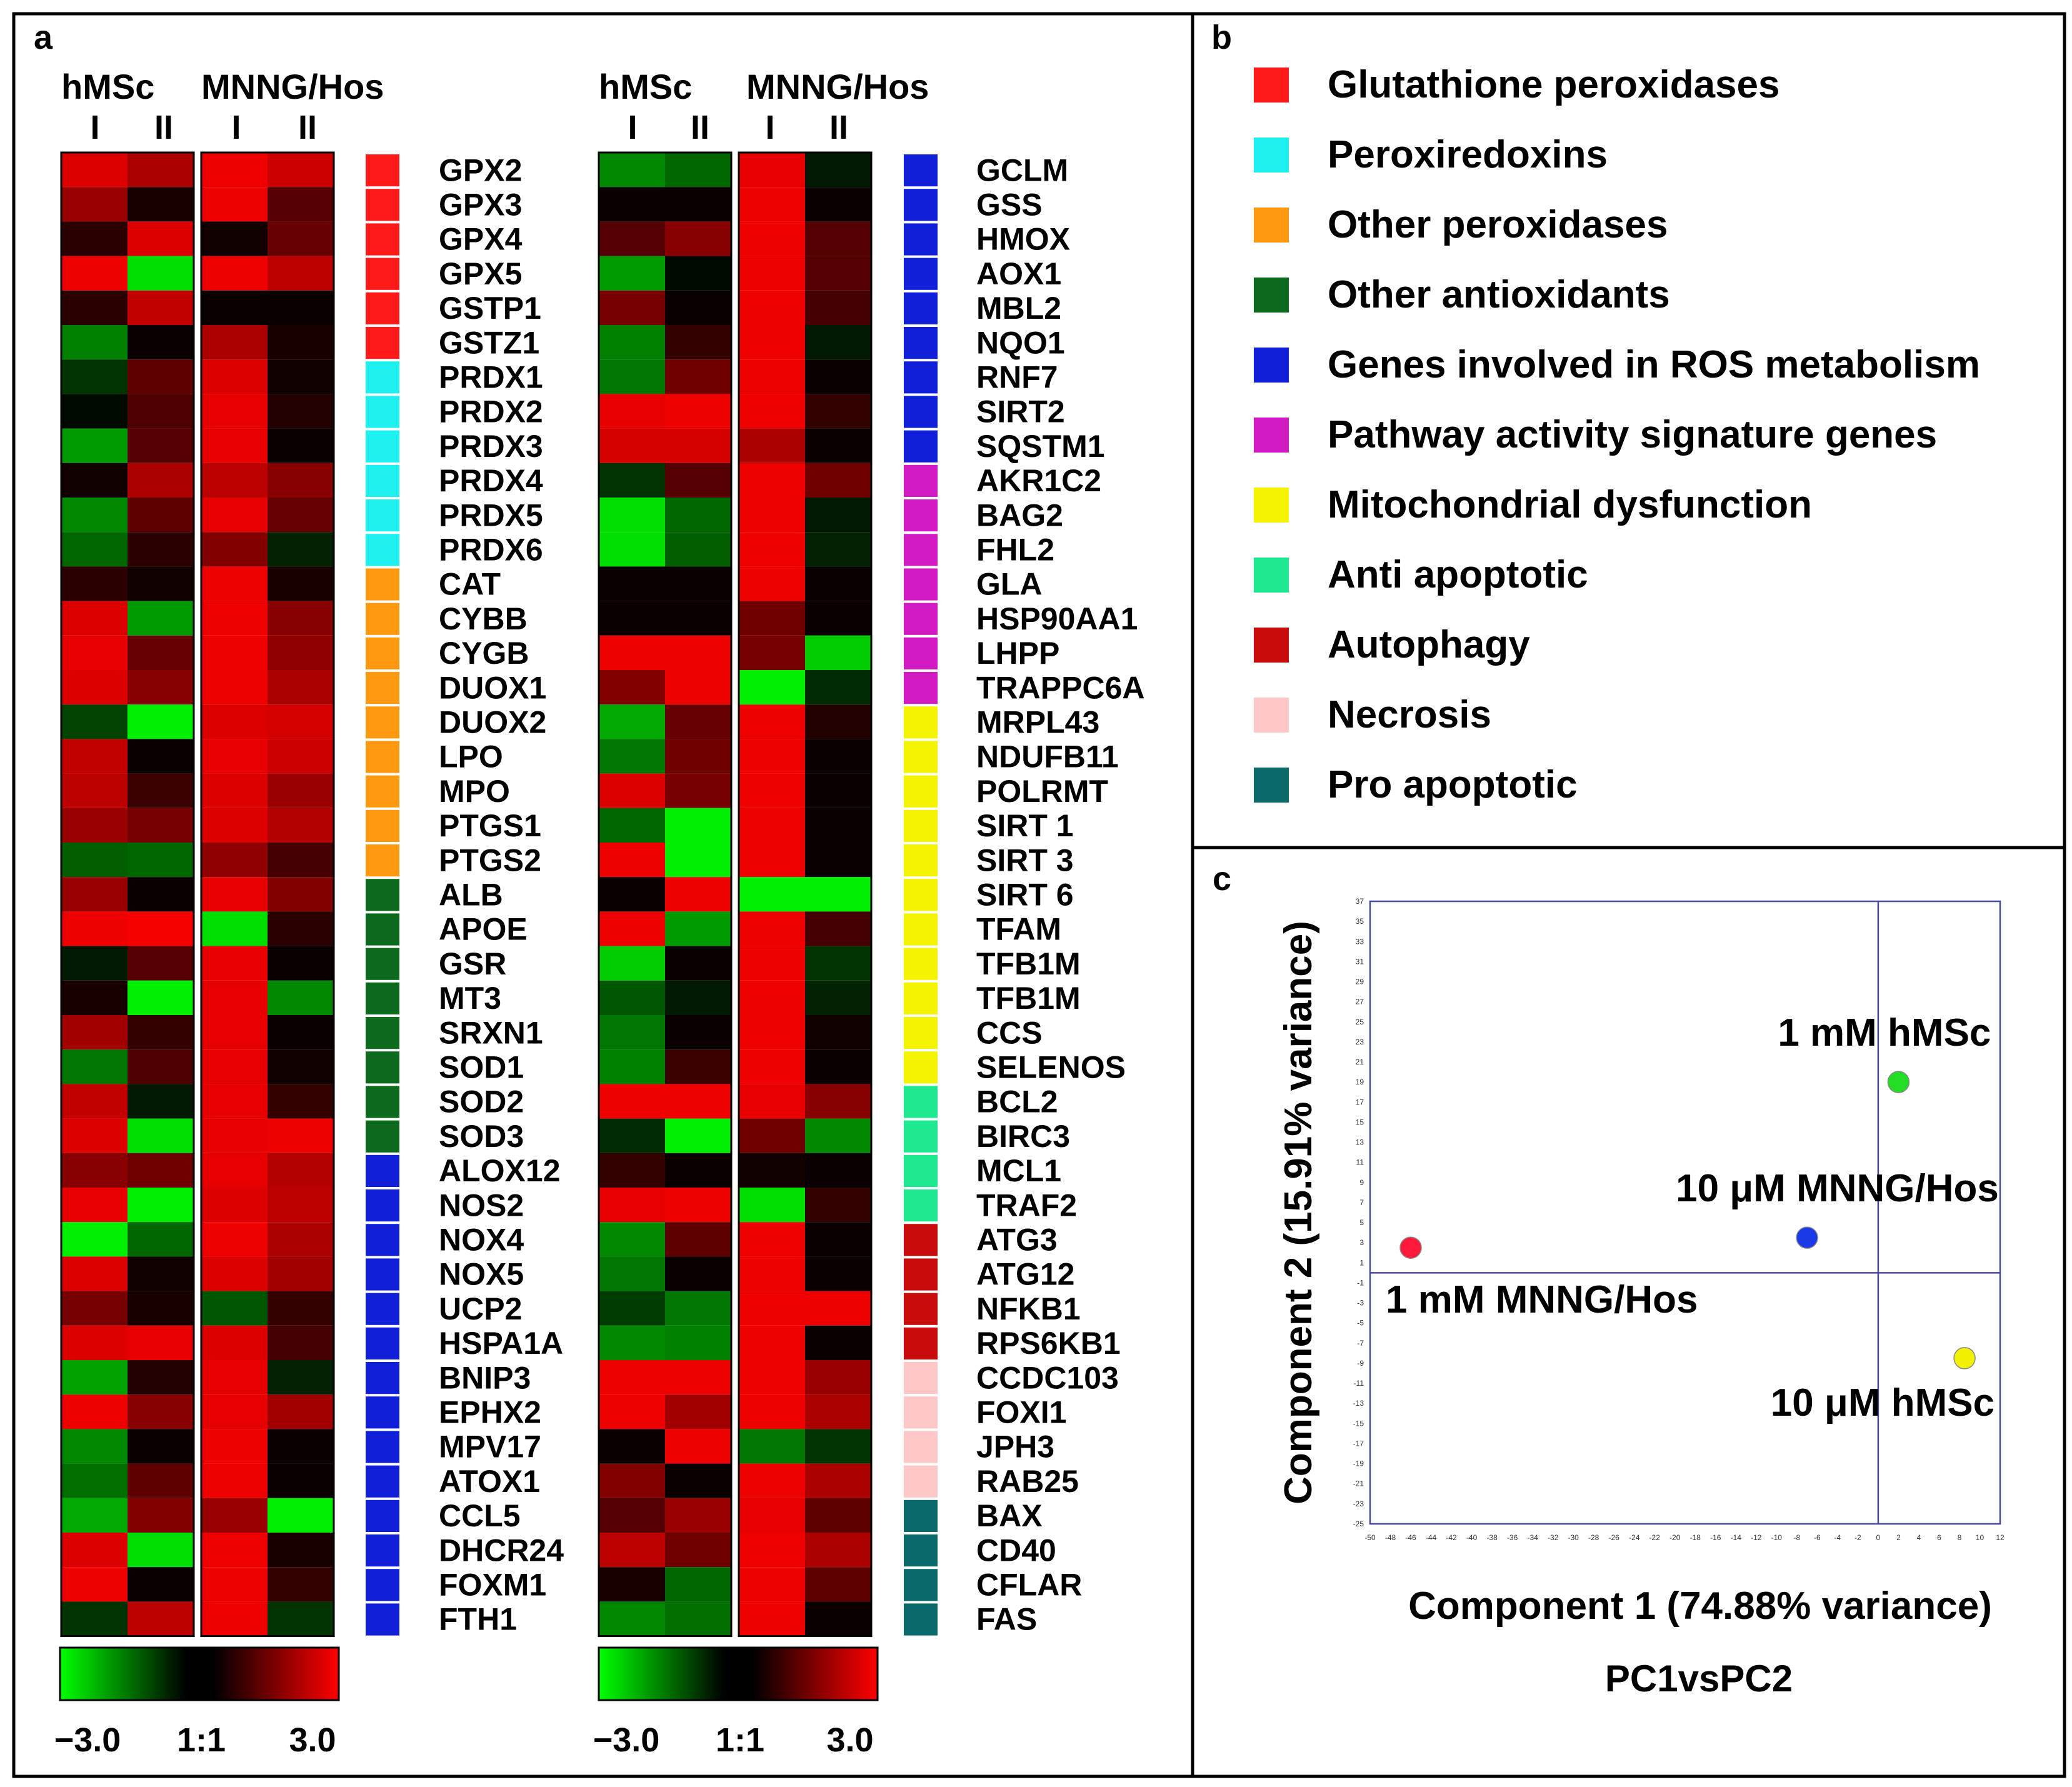 The height and width of the screenshot is (1787, 2072). What do you see at coordinates (481, 1066) in the screenshot?
I see `gene-label: SOD1` at bounding box center [481, 1066].